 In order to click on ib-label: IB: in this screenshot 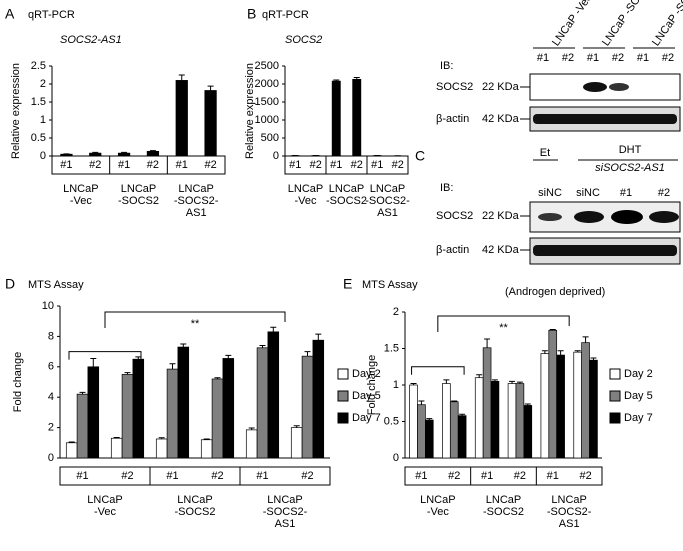, I will do `click(446, 66)`.